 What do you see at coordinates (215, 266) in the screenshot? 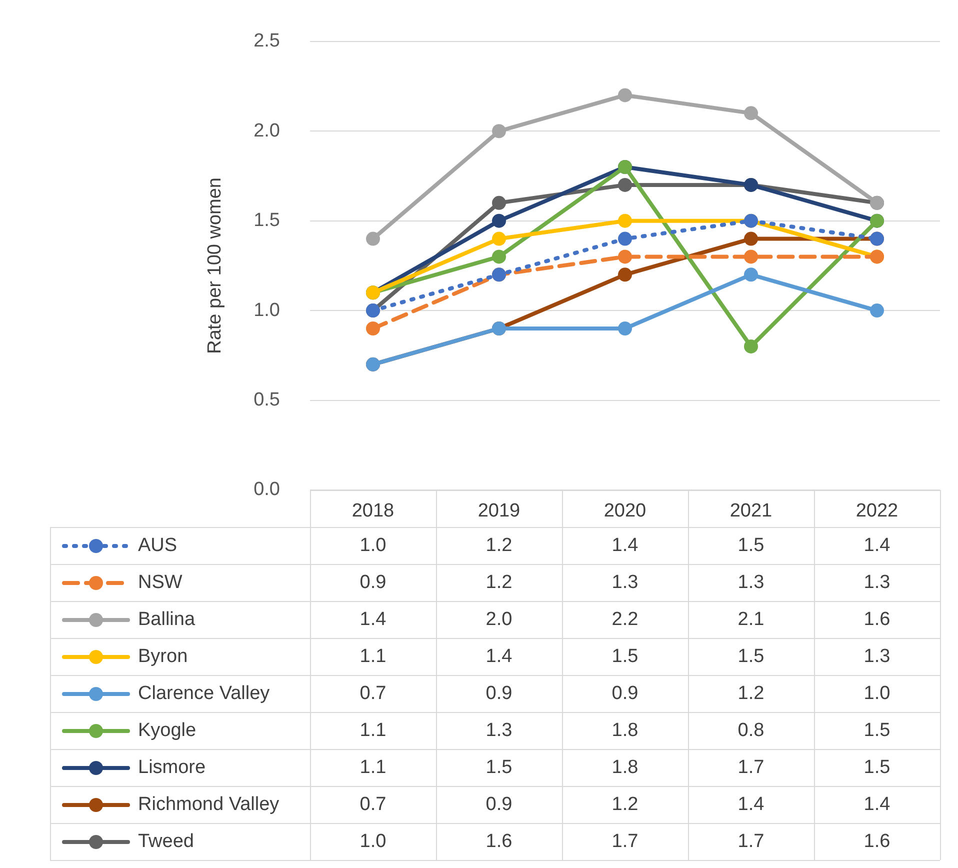
I see `y-axis-title: Rate per 100 women` at bounding box center [215, 266].